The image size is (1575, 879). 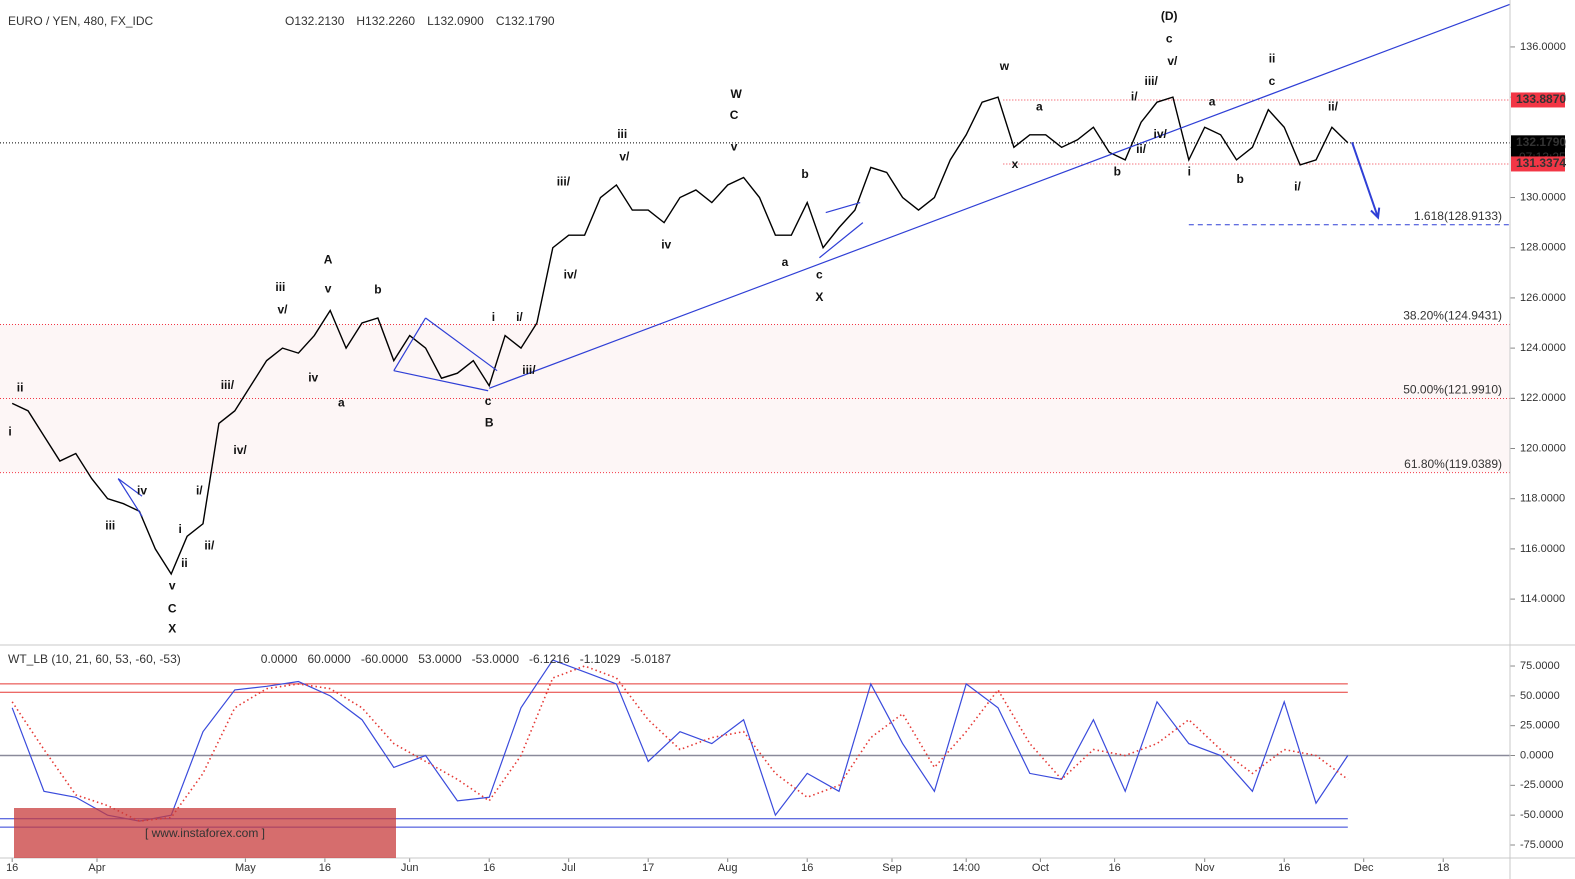 What do you see at coordinates (385, 21) in the screenshot?
I see `ohlc-value: H132.2260` at bounding box center [385, 21].